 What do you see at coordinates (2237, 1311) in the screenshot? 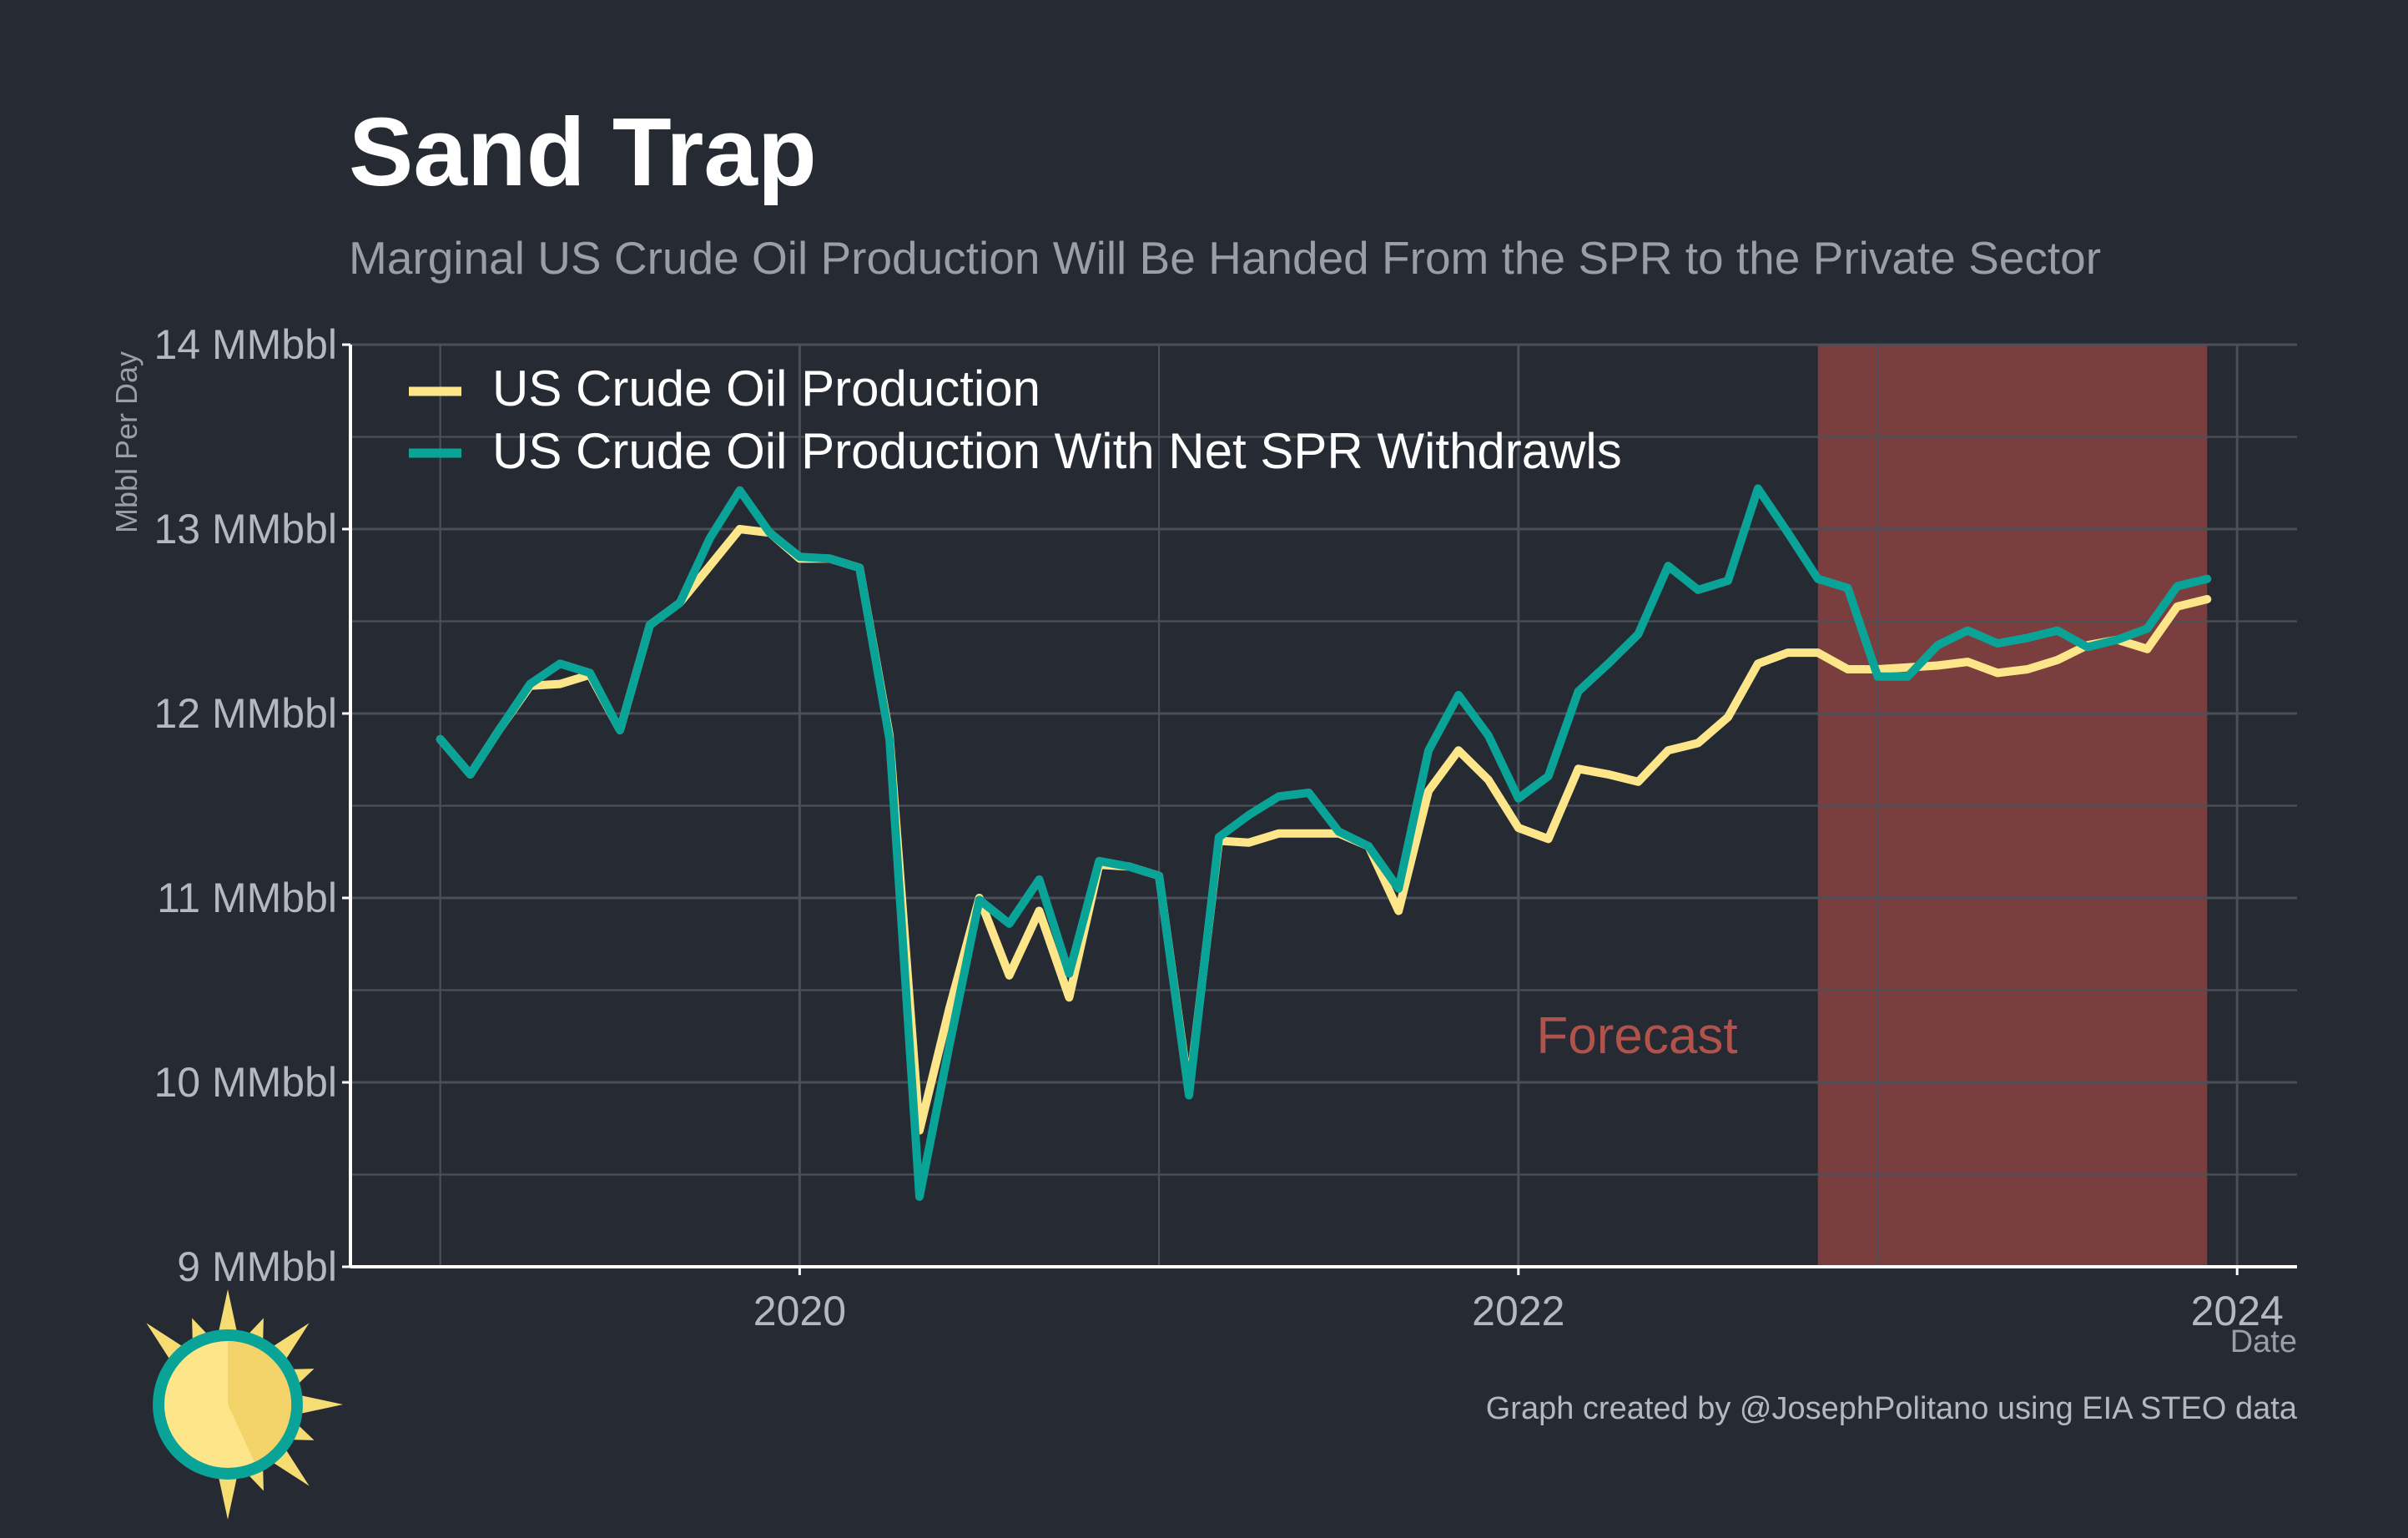
I see `x-tick-label: 2024` at bounding box center [2237, 1311].